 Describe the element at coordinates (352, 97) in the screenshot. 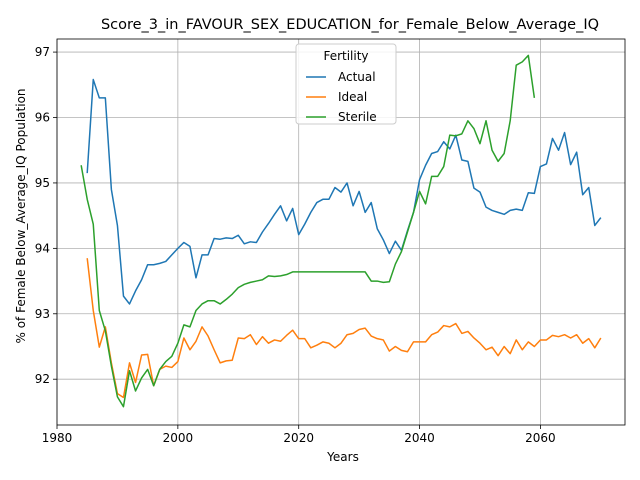

I see `legend-label-ideal: Ideal` at that location.